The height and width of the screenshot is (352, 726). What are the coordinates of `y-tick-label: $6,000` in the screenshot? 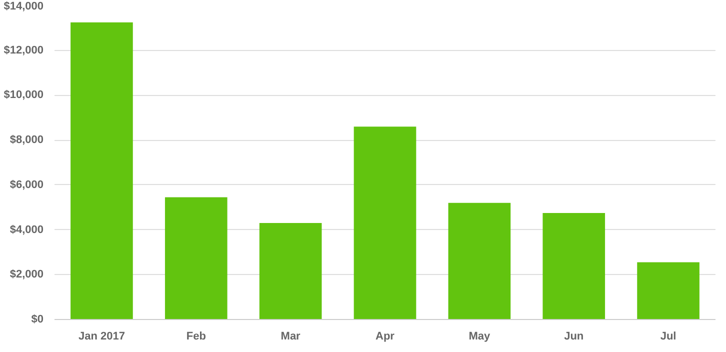 It's located at (27, 184).